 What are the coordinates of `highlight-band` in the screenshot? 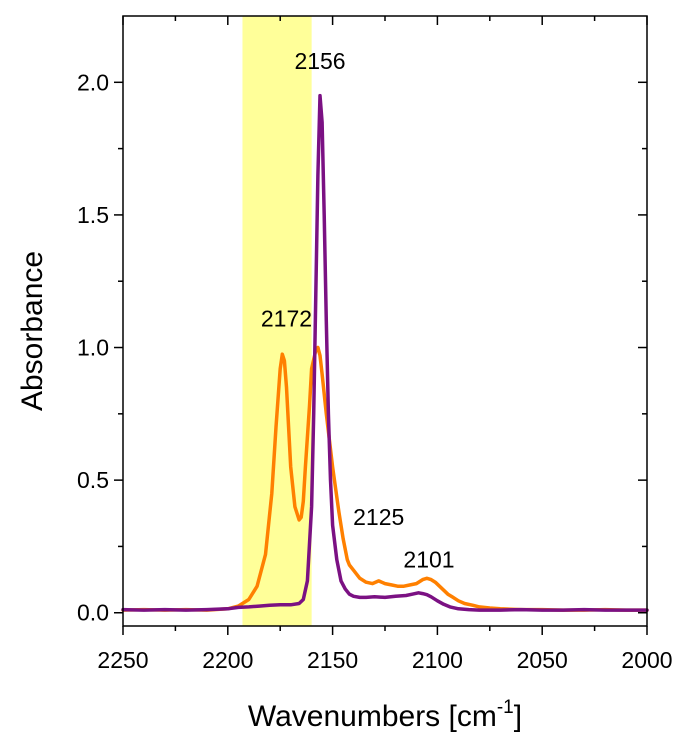 It's located at (277, 321).